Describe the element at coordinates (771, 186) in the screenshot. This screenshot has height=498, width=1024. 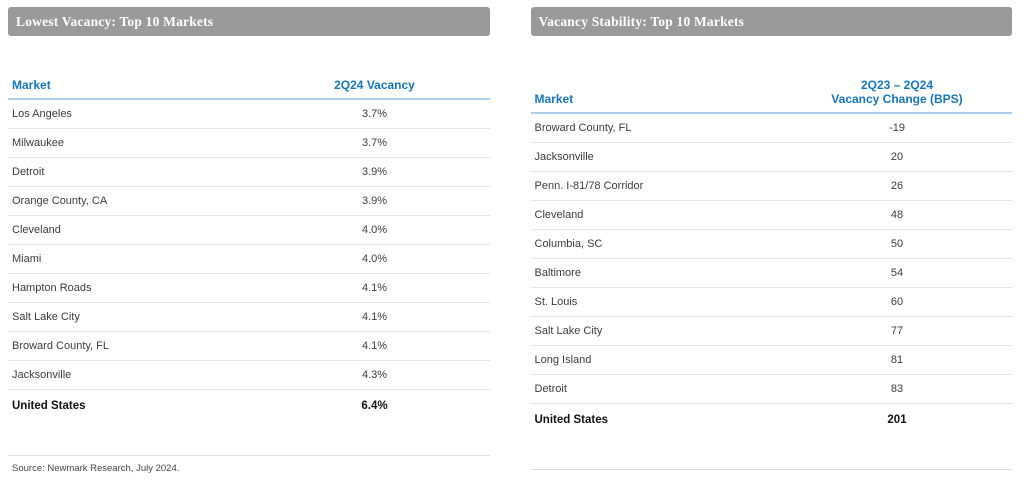
I see `table-row: Penn. I-81/78 Corridor 26` at that location.